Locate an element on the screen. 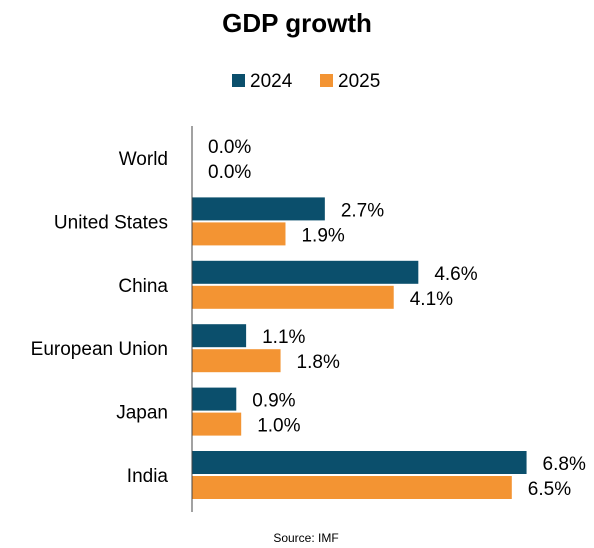  value-label-japan-2025: 1.0% is located at coordinates (278, 426).